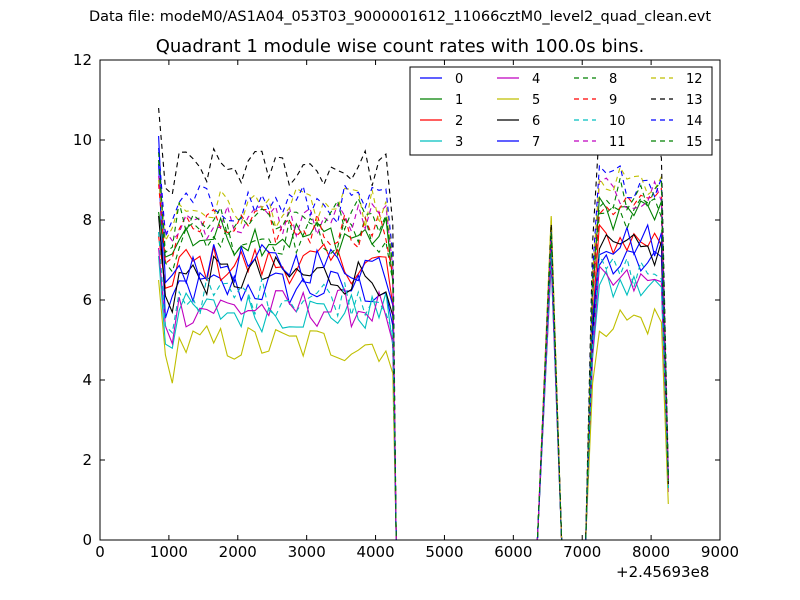  Describe the element at coordinates (238, 552) in the screenshot. I see `x-tick-label: 2000` at that location.